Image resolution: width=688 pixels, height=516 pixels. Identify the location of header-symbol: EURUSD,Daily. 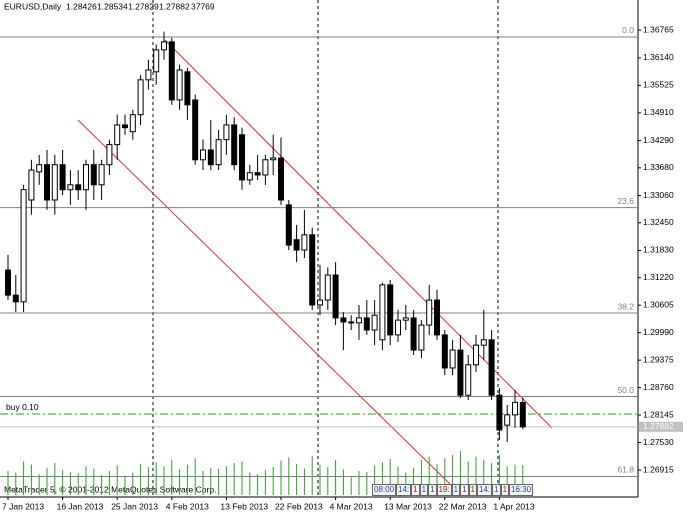
(33, 6).